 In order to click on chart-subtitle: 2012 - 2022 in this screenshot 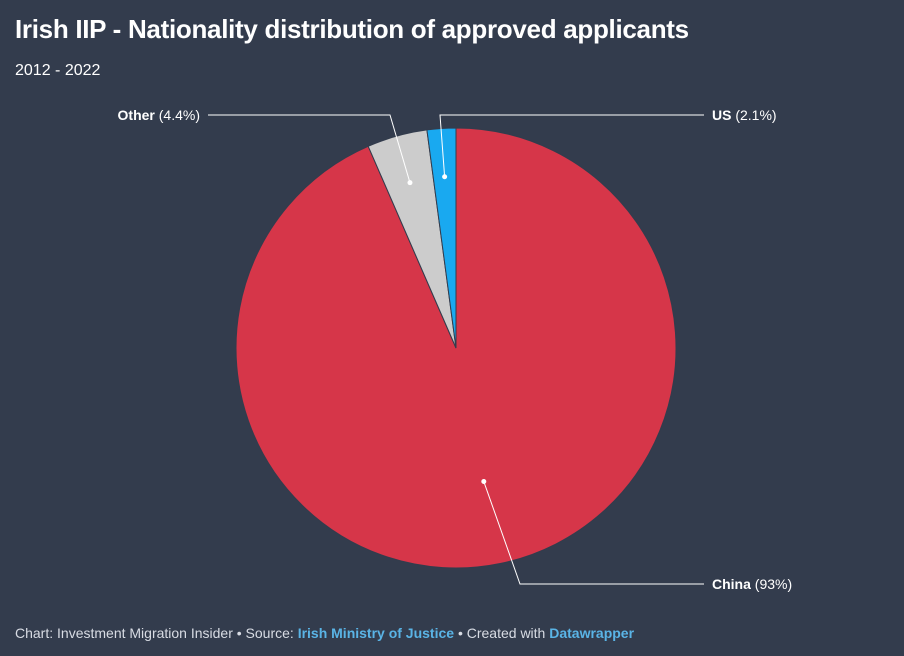, I will do `click(58, 70)`.